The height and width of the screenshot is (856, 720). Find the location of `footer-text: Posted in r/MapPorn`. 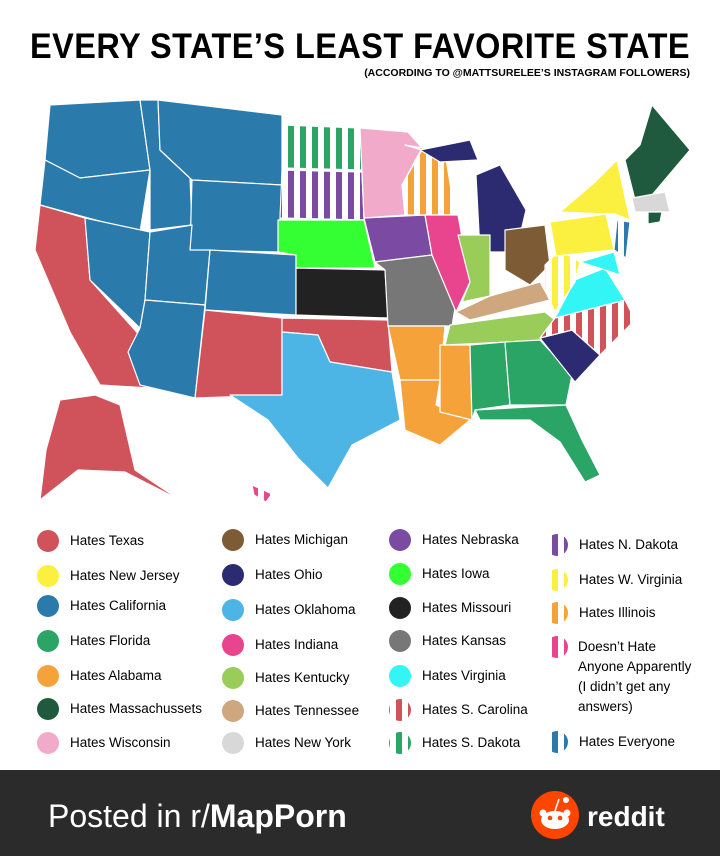

footer-text: Posted in r/MapPorn is located at coordinates (197, 816).